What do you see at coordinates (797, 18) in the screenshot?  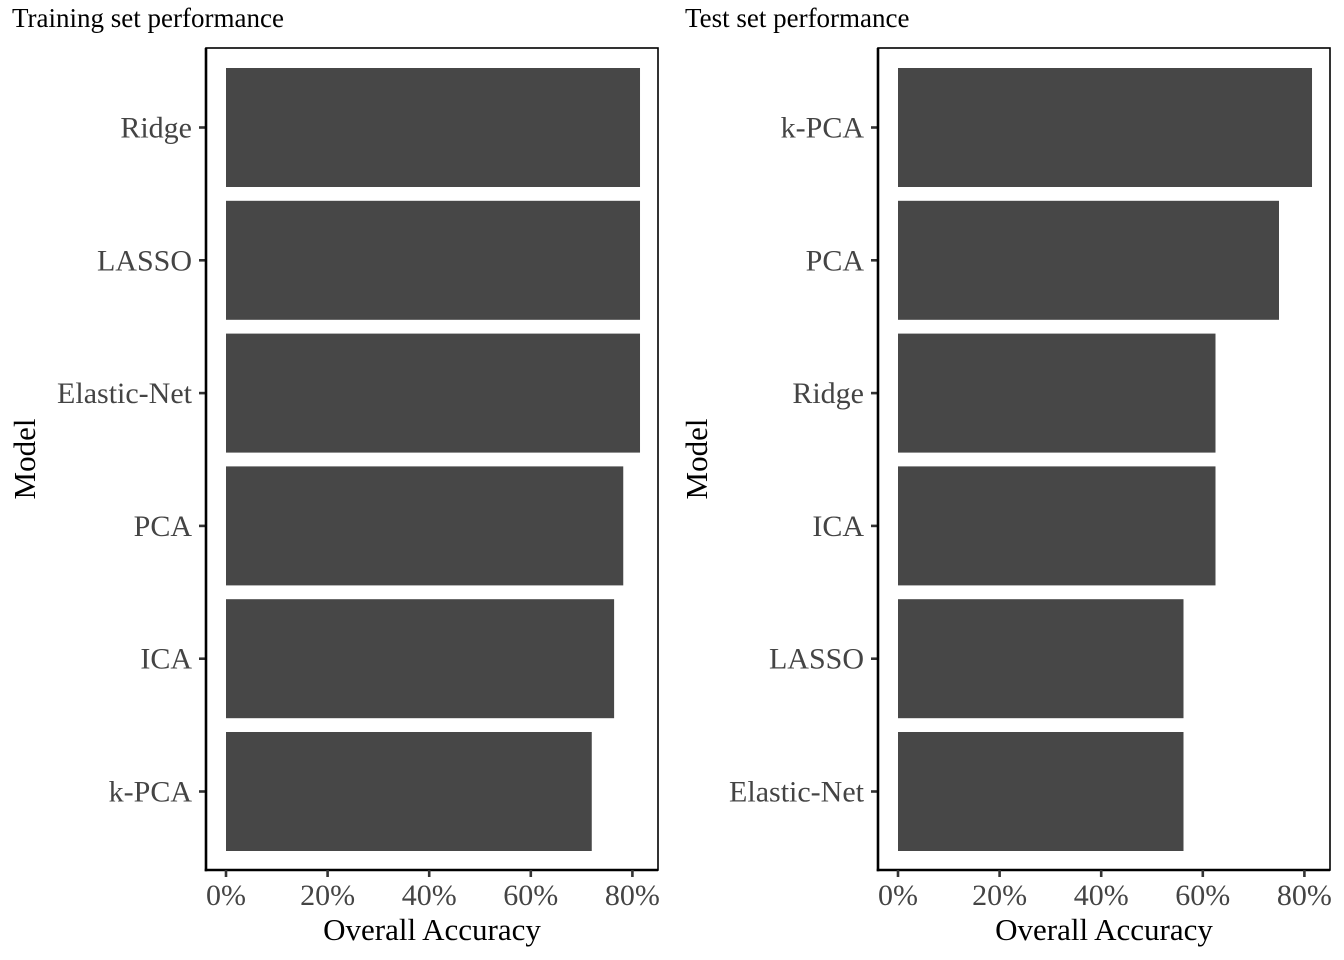 I see `panel-2-title: Test set performance` at bounding box center [797, 18].